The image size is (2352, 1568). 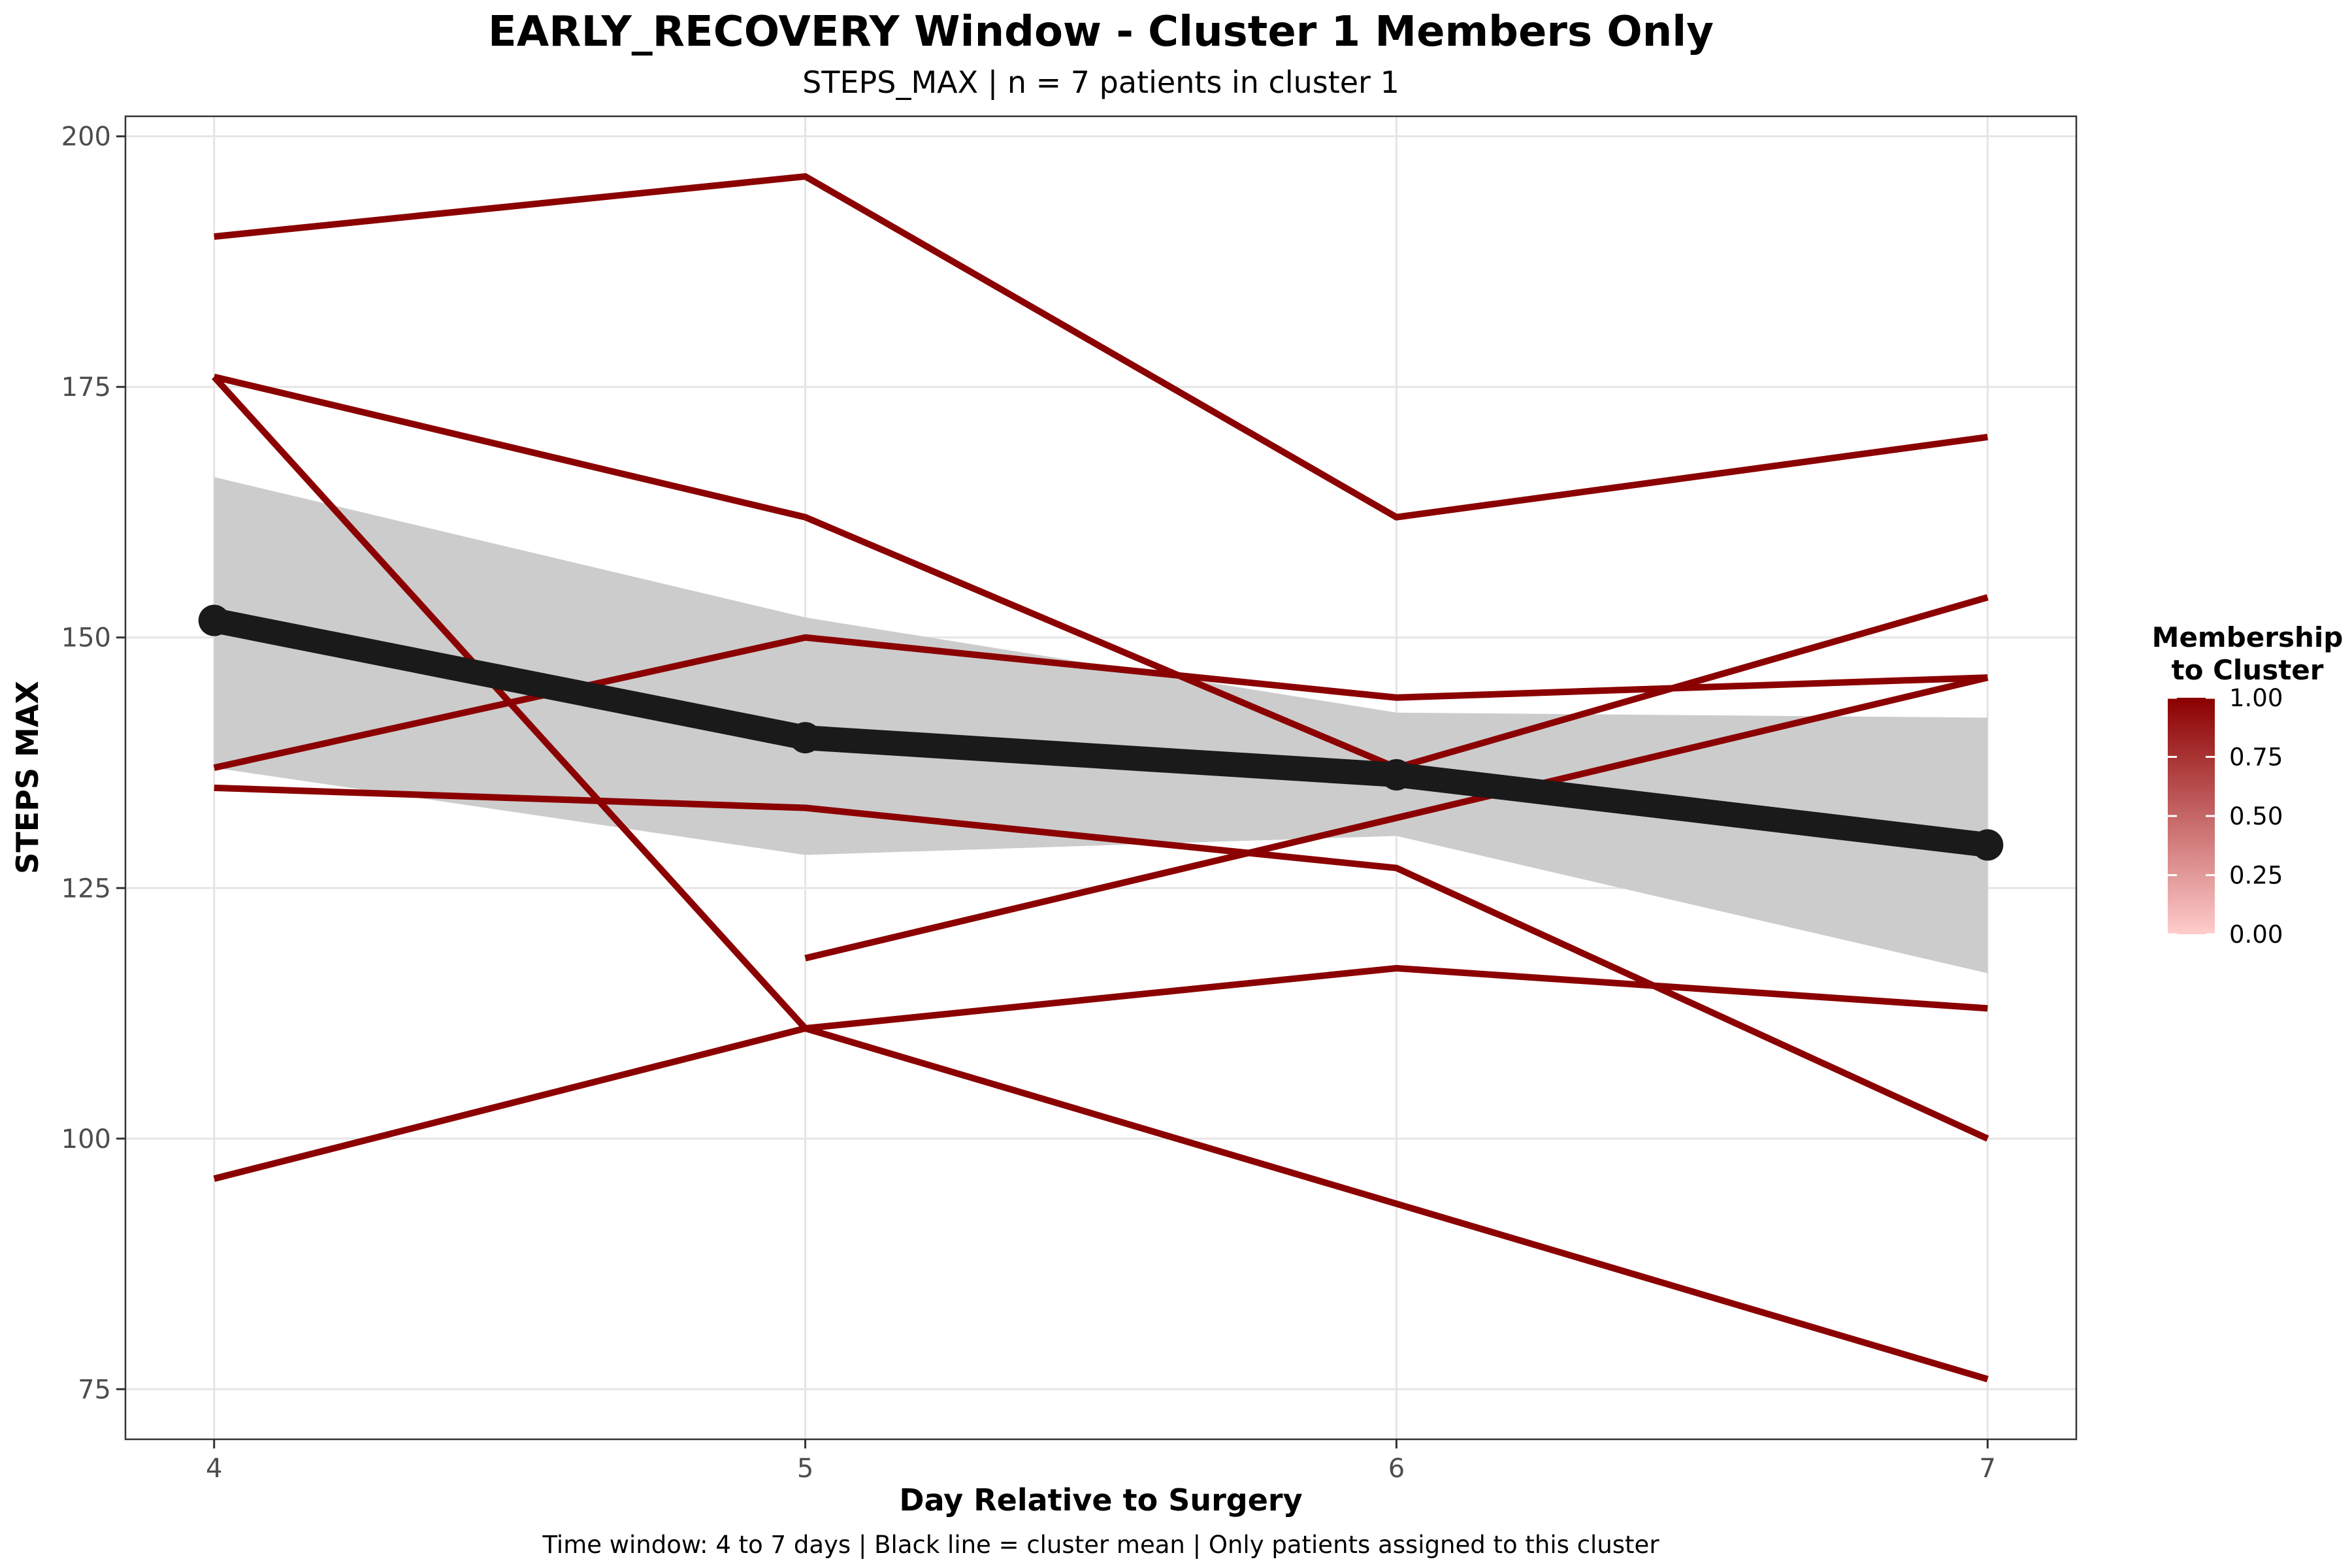 What do you see at coordinates (2225, 816) in the screenshot?
I see `legend-ticks: 1.00 0.75 0.50 0.25 0.00` at bounding box center [2225, 816].